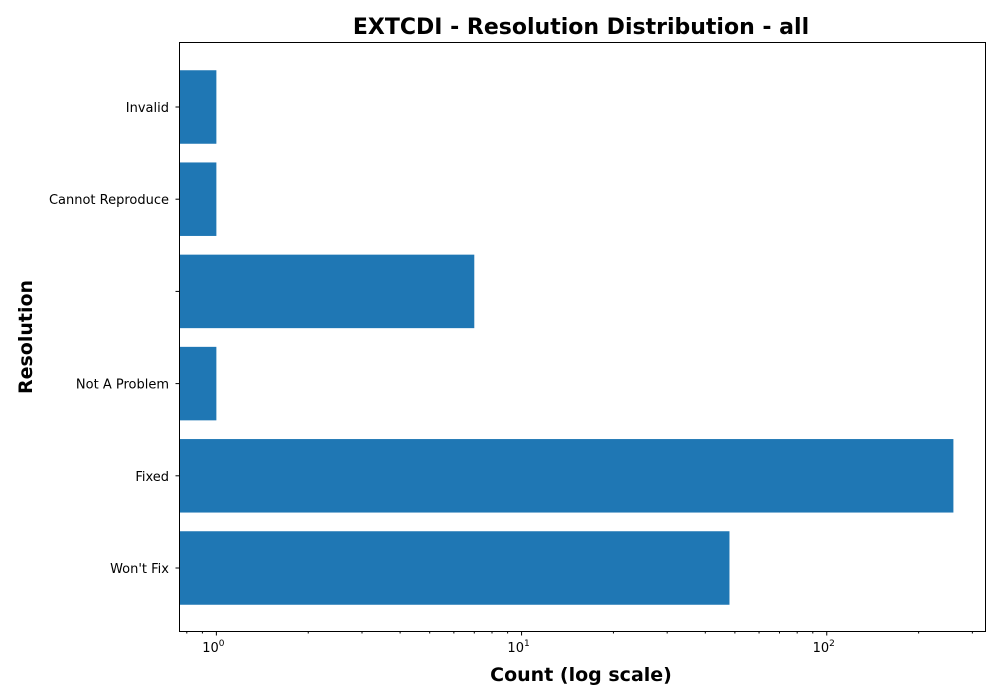 This screenshot has height=700, width=1000. I want to click on bar-blank, so click(327, 291).